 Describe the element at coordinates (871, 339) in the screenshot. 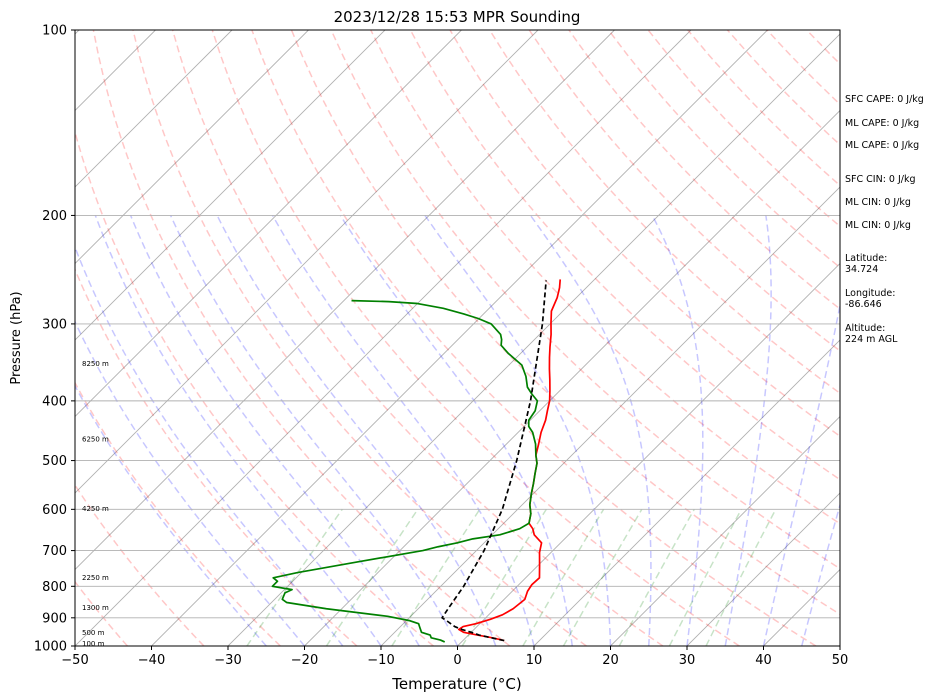

I see `stats-panel-line: 224 m AGL` at that location.